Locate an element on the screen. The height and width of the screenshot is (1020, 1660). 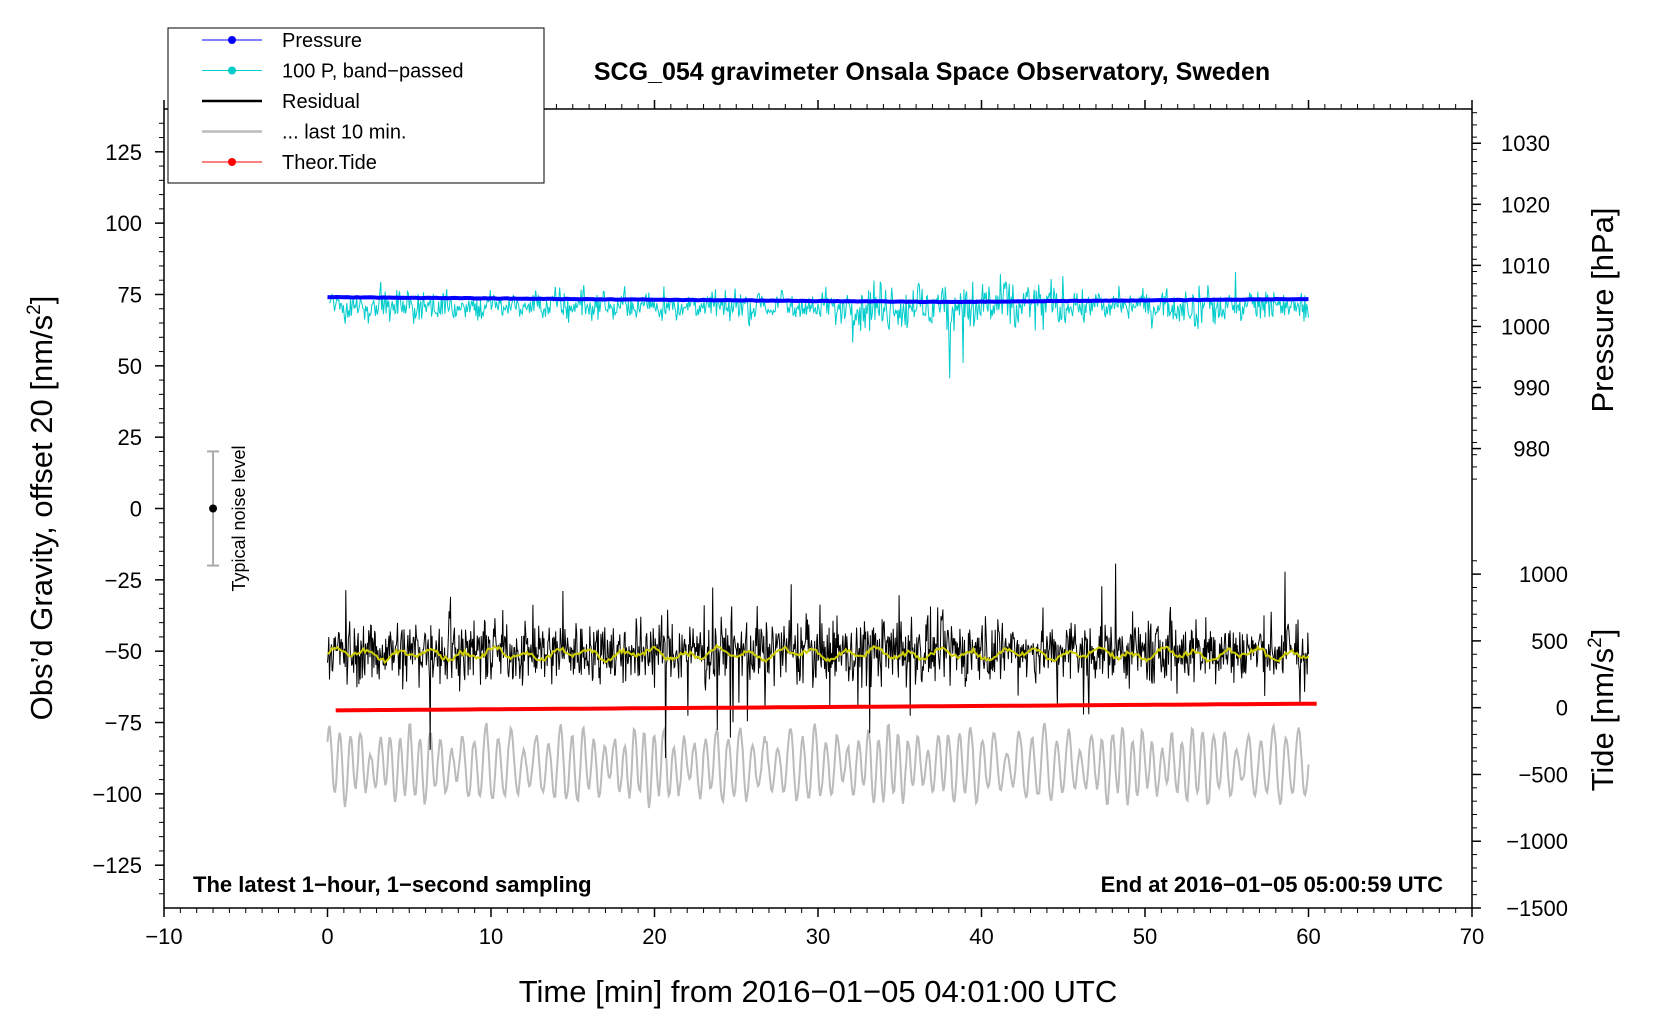
tide-axis-label-main: Tide [nm/s is located at coordinates (1602, 720).